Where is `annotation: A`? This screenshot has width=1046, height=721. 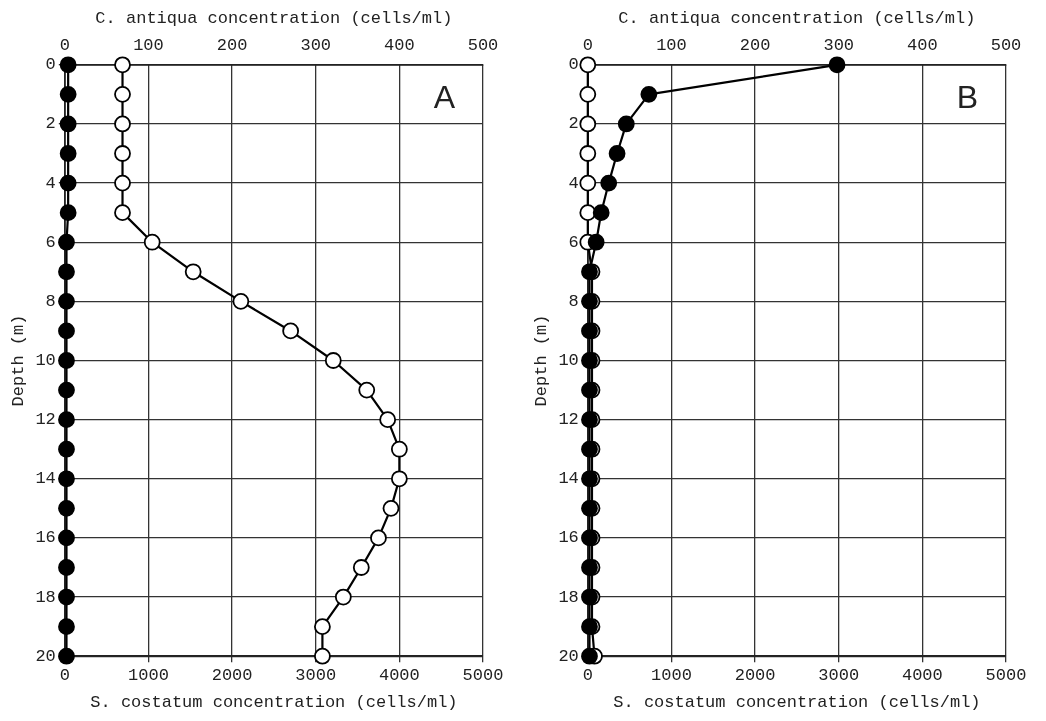
annotation: A is located at coordinates (444, 96).